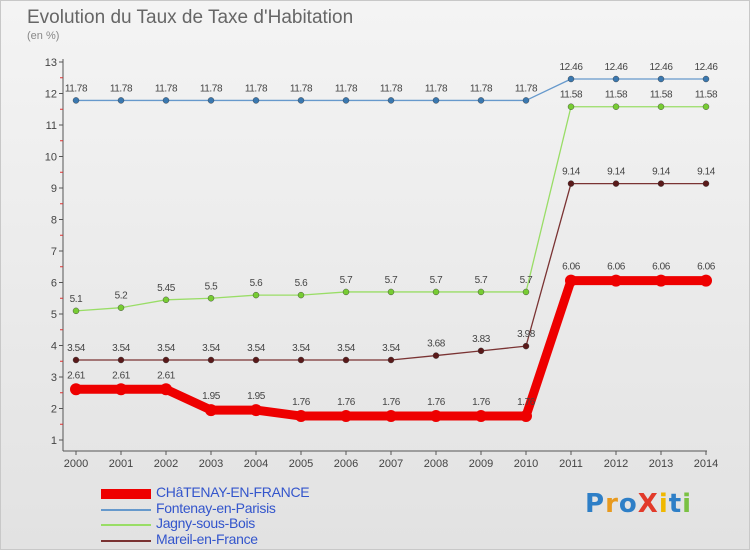 This screenshot has height=550, width=750. I want to click on x-tick-label: 2005, so click(301, 464).